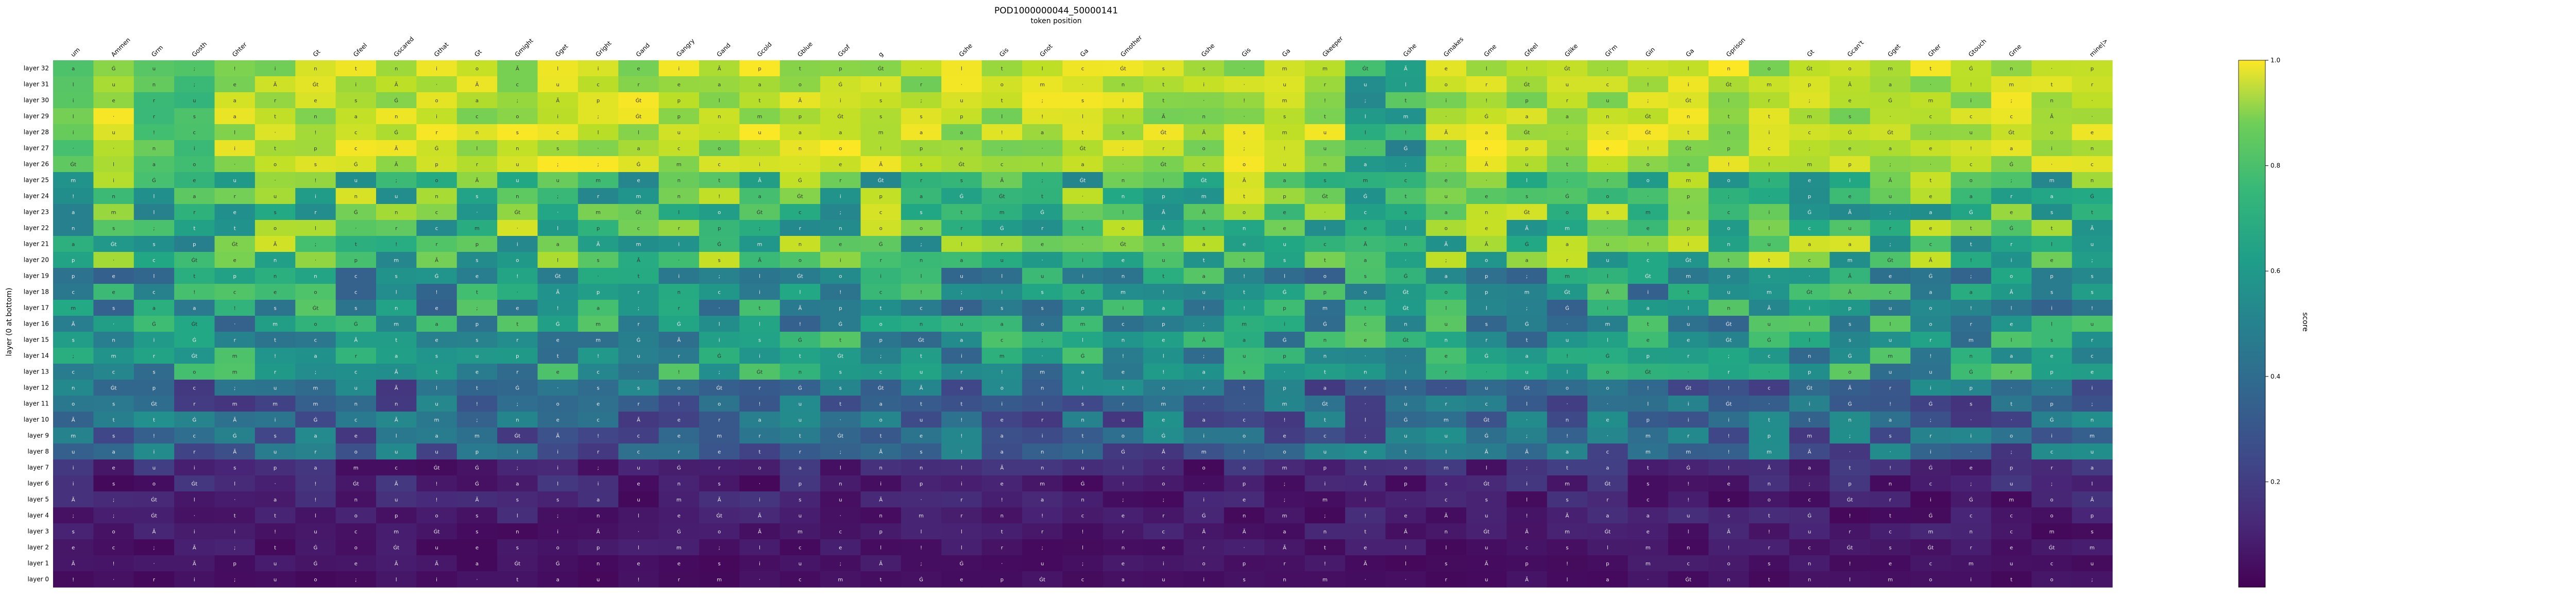 Image resolution: width=2576 pixels, height=597 pixels. What do you see at coordinates (36, 229) in the screenshot?
I see `y-tick-label: layer 22` at bounding box center [36, 229].